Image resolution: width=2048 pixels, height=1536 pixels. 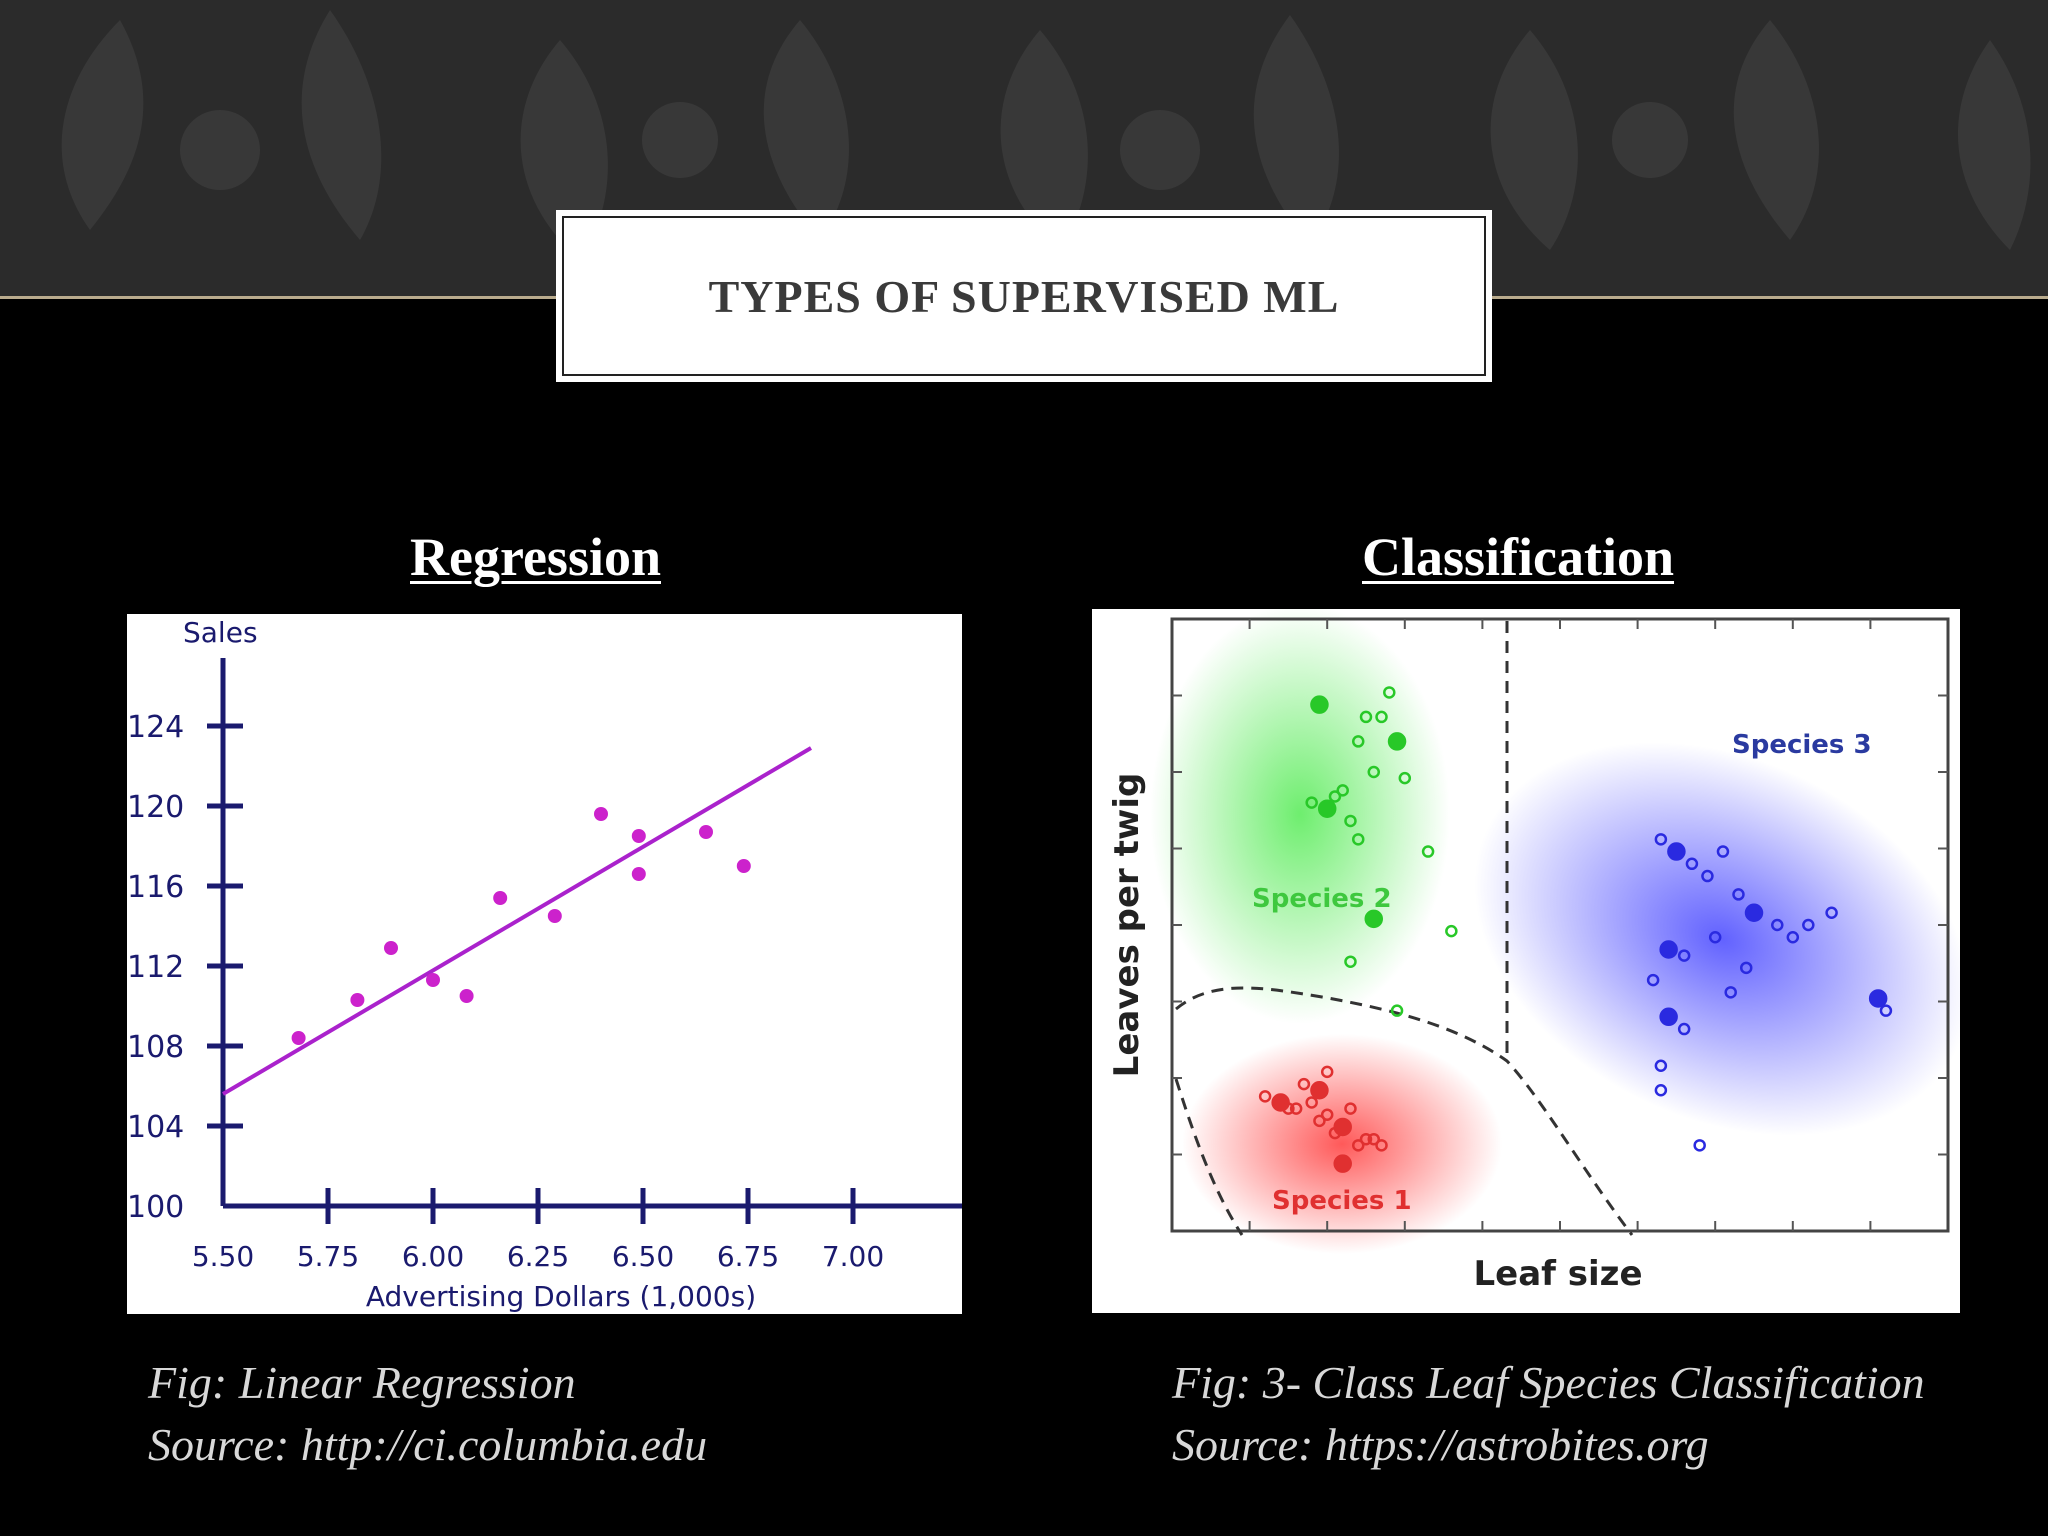 I want to click on y-tick-label: 108, so click(x=155, y=1047).